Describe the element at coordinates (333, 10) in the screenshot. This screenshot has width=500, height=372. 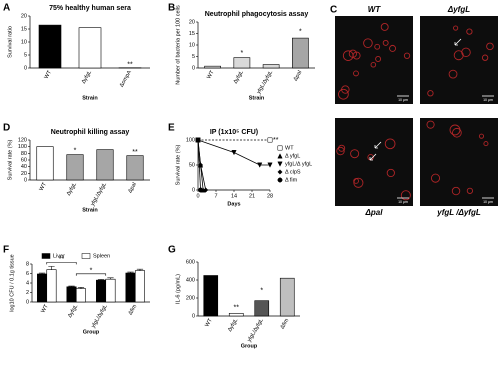
I see `panel-letter: C` at that location.